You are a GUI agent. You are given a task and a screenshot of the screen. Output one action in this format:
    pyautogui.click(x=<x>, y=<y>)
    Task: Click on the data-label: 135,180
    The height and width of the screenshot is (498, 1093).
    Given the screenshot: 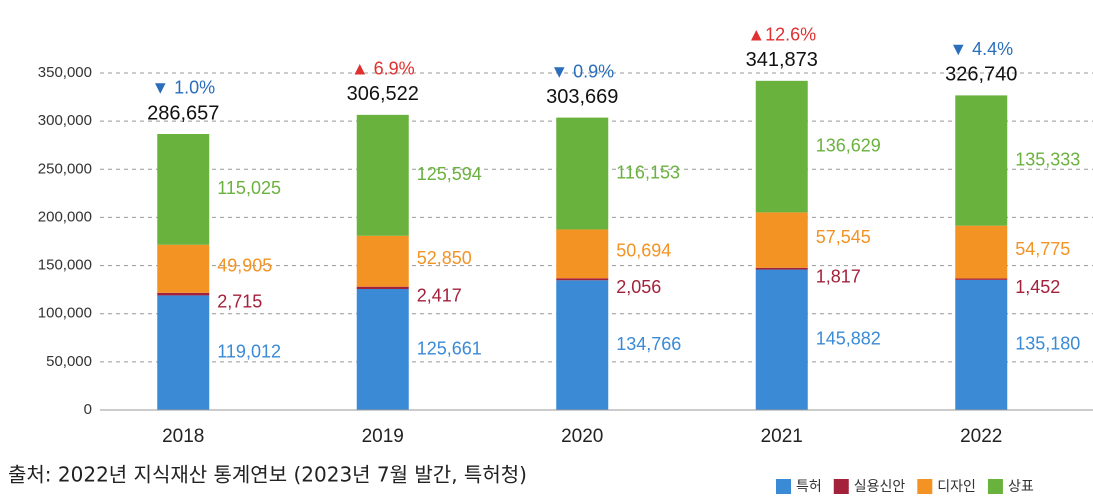 What is the action you would take?
    pyautogui.click(x=1047, y=344)
    